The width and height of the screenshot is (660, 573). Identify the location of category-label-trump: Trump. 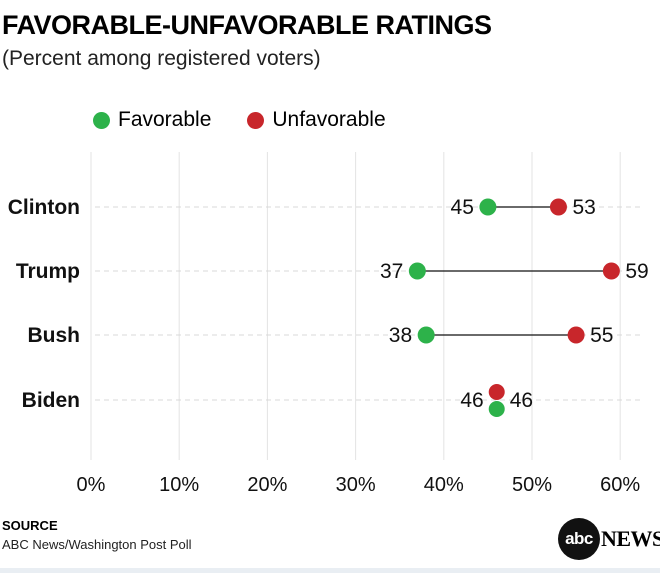
(48, 271).